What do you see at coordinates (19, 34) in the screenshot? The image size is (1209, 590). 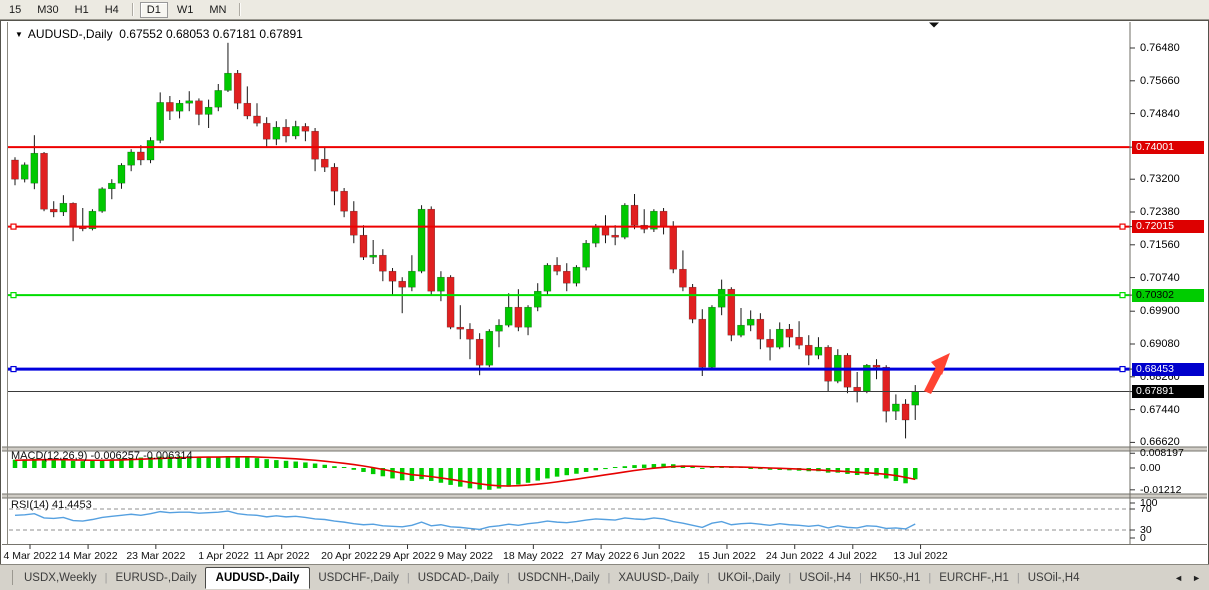 I see `one-click-toggle-icon: ▼` at bounding box center [19, 34].